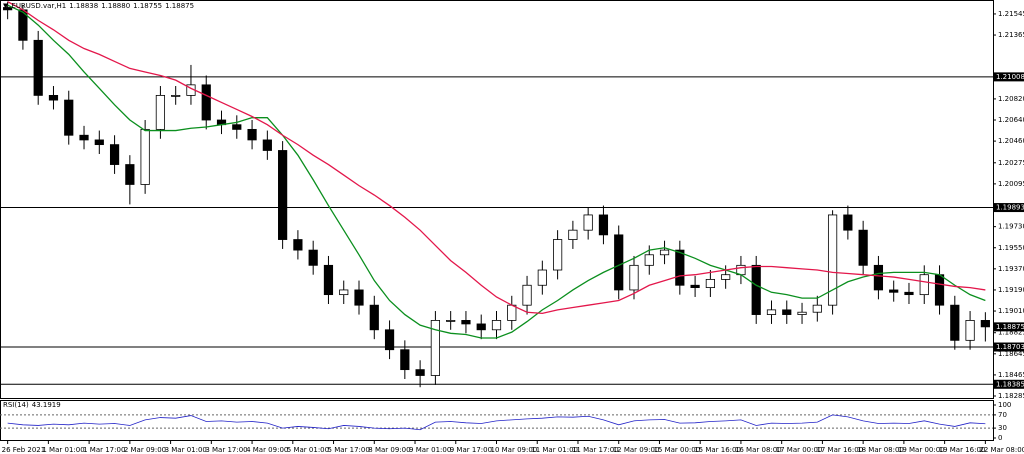 This screenshot has height=454, width=1024. I want to click on x-tick-label: 15 Mar 16:00, so click(717, 450).